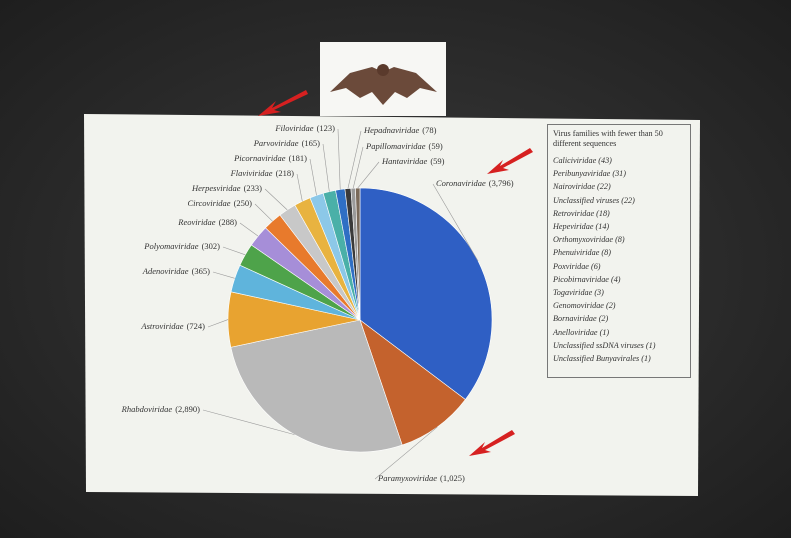  What do you see at coordinates (581, 227) in the screenshot?
I see `box-item: Hepeviridae (14)` at bounding box center [581, 227].